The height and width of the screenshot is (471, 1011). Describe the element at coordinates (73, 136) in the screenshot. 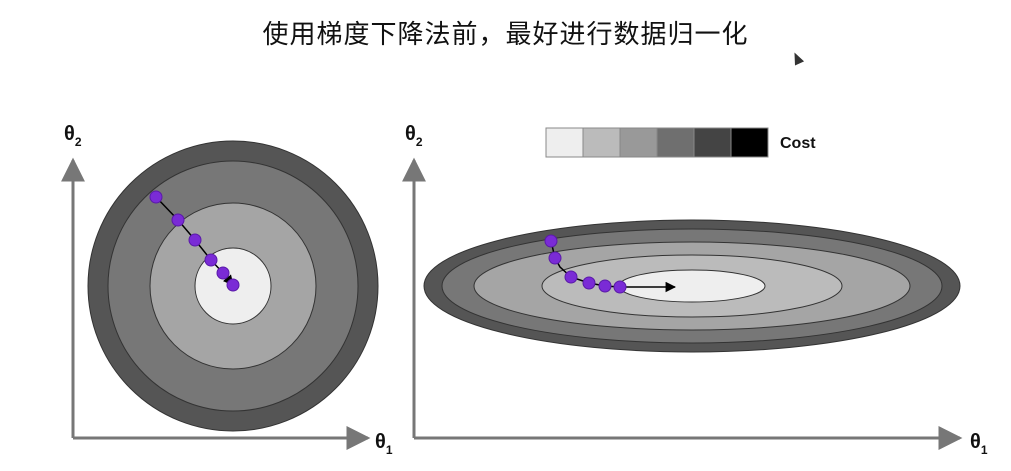

I see `left-y-axis-label: θ2` at that location.